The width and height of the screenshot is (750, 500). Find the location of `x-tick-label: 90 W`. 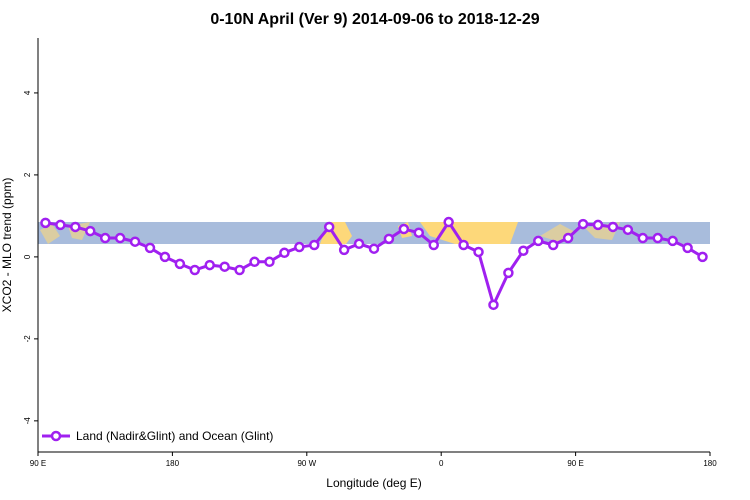

x-tick-label: 90 W is located at coordinates (306, 463).